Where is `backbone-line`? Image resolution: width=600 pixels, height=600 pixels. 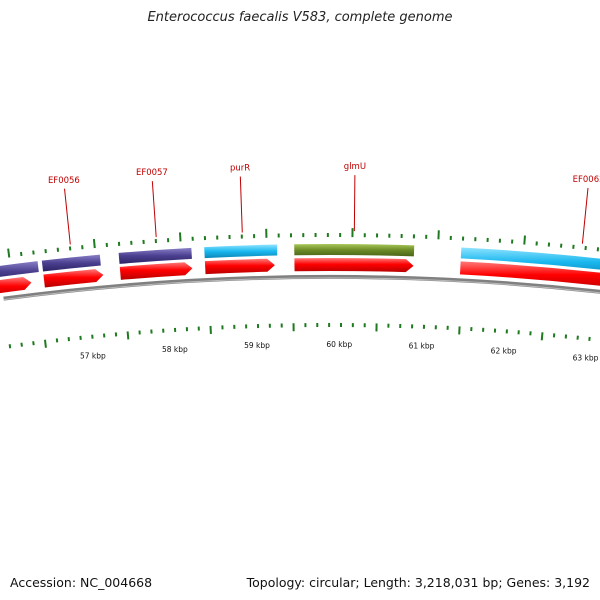 backbone-line is located at coordinates (301, 288).